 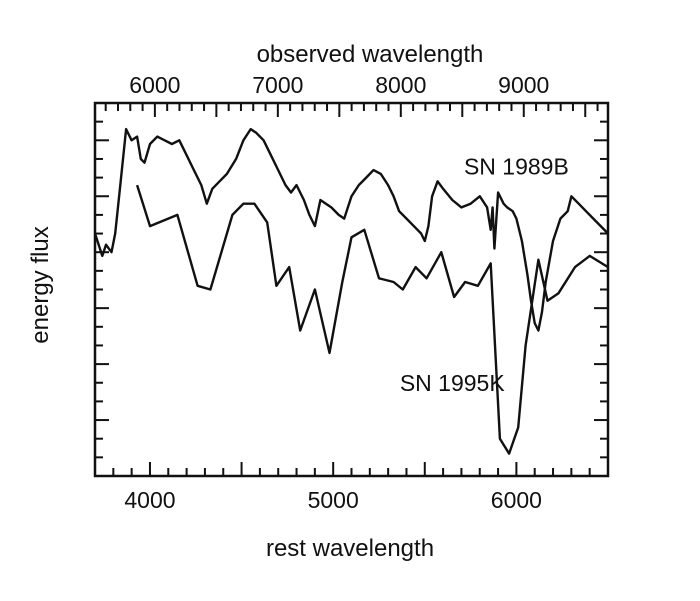 What do you see at coordinates (333, 500) in the screenshot?
I see `x-tick-label: 5000` at bounding box center [333, 500].